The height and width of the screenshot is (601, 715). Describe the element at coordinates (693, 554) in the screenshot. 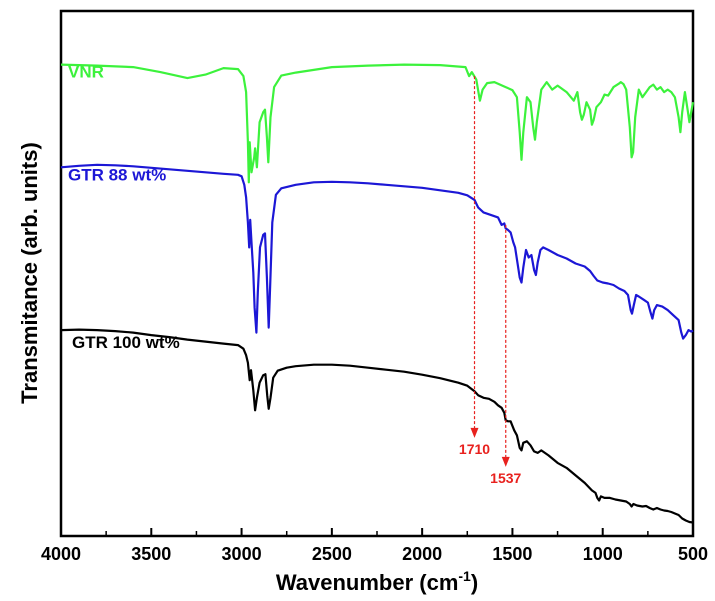

I see `x-tick-label: 500` at that location.